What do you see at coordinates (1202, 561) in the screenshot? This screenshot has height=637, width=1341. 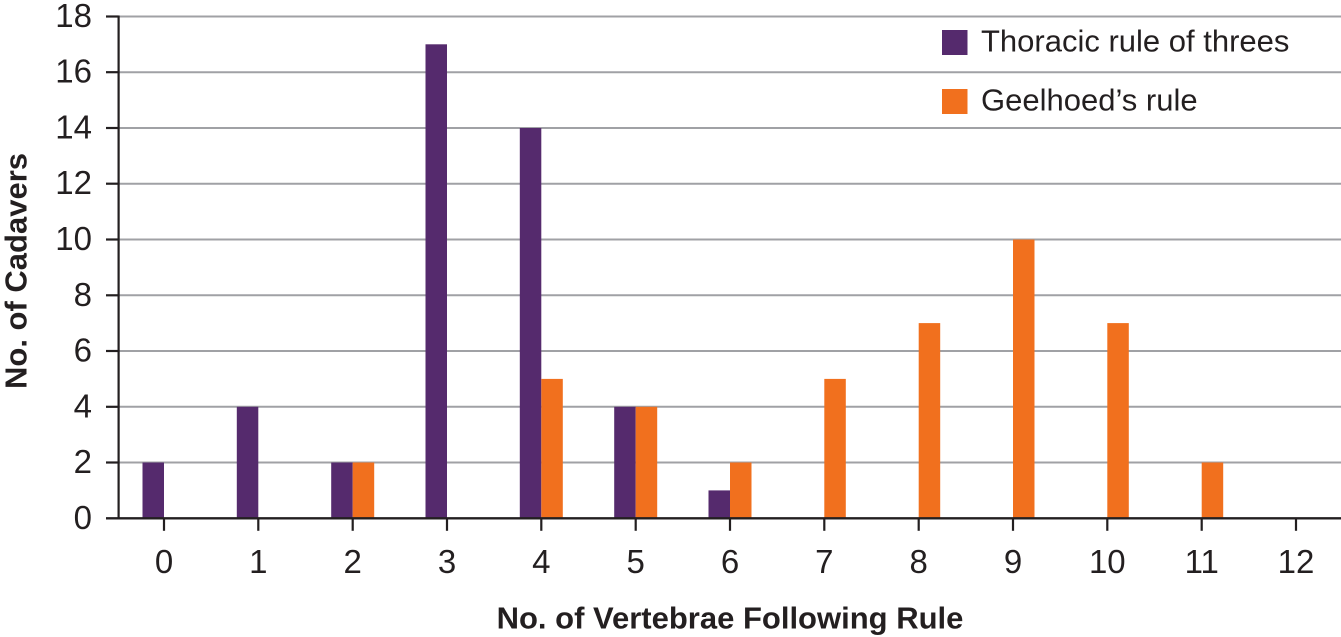 I see `svg-text: 11` at bounding box center [1202, 561].